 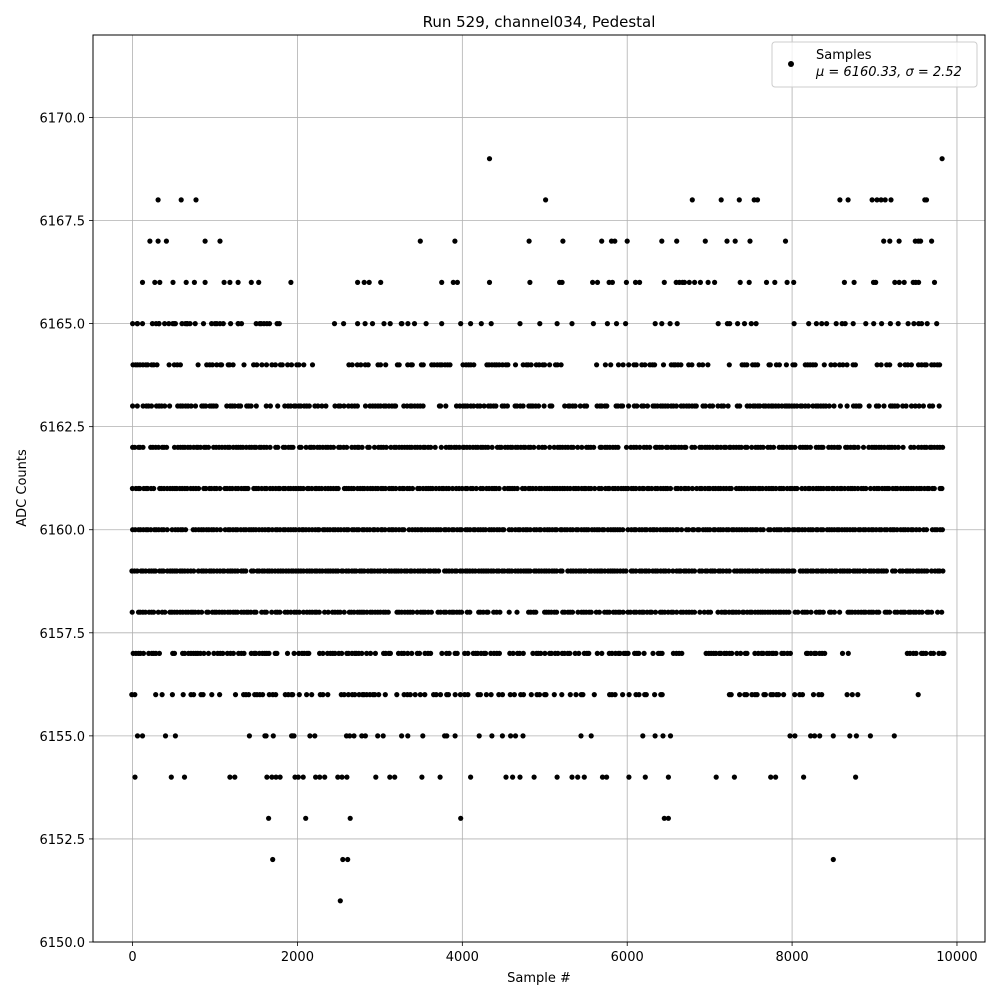 I want to click on y-axis-label: ADC Counts, so click(x=22, y=488).